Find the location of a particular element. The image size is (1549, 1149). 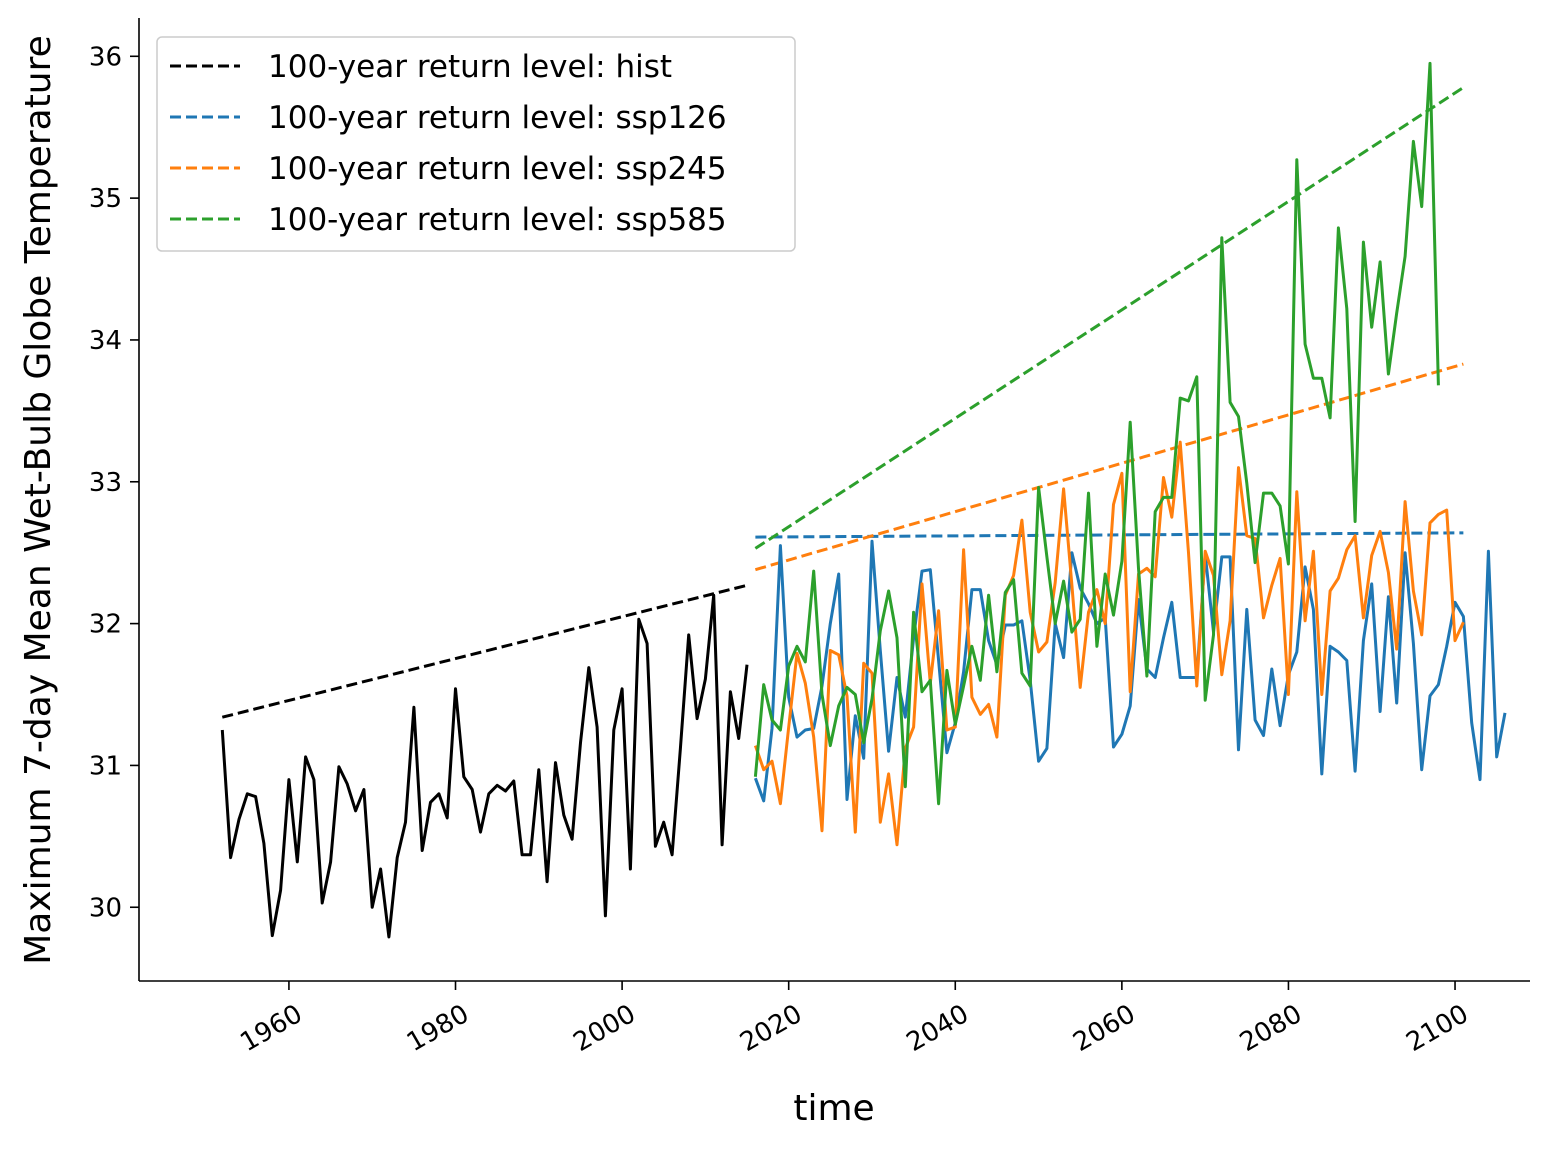

y-tick-label: 33 is located at coordinates (105, 483).